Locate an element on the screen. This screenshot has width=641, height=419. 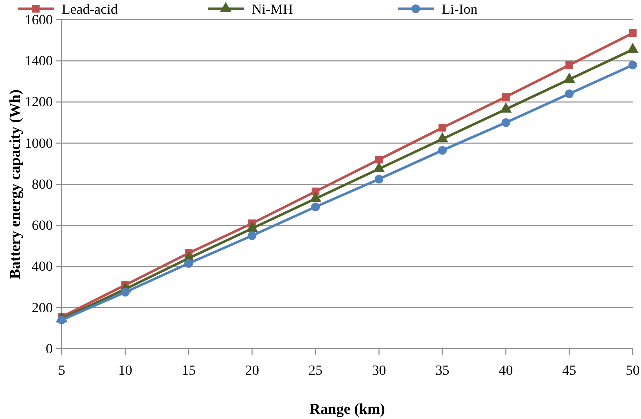
y-tick-label: 1400 is located at coordinates (39, 62).